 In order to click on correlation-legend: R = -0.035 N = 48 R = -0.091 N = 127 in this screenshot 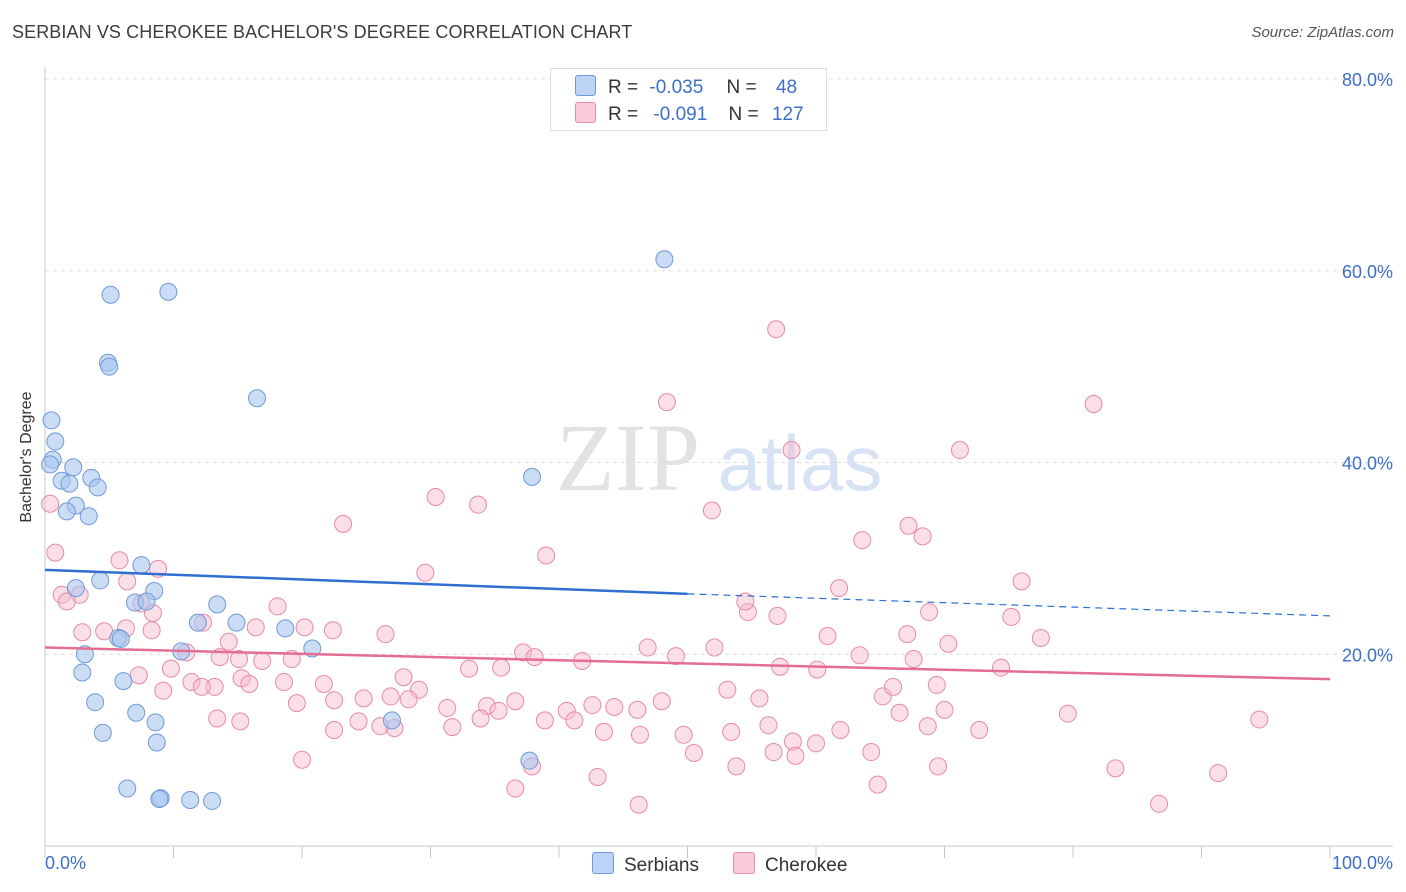, I will do `click(688, 99)`.